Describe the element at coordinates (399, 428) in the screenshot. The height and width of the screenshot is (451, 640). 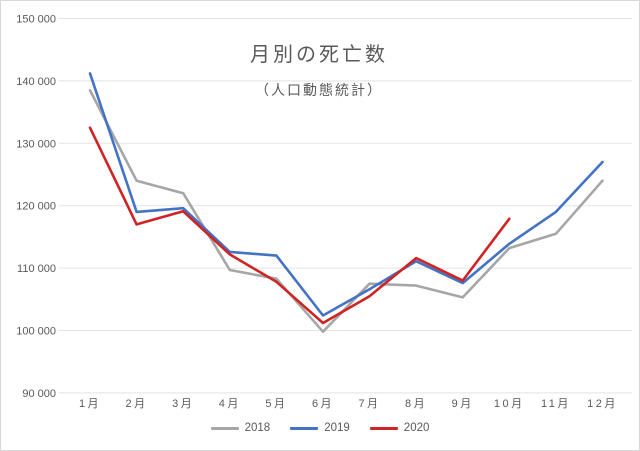
I see `legend-item-2020: 2020` at that location.